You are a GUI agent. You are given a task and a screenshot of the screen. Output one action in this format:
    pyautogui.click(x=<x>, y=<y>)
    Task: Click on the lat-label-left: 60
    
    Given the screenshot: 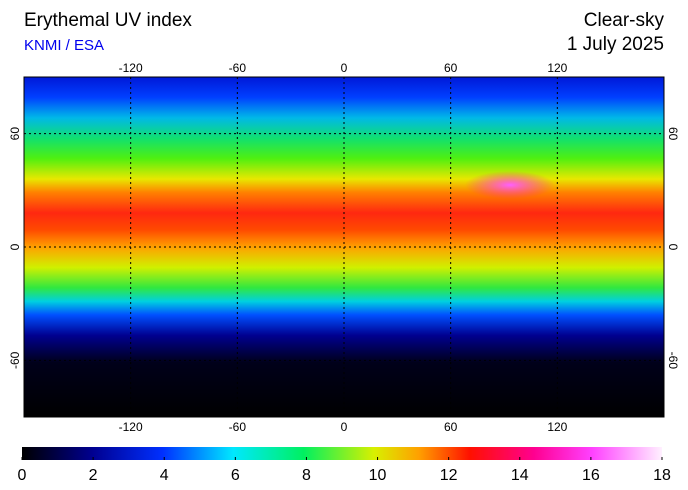 What is the action you would take?
    pyautogui.click(x=15, y=134)
    